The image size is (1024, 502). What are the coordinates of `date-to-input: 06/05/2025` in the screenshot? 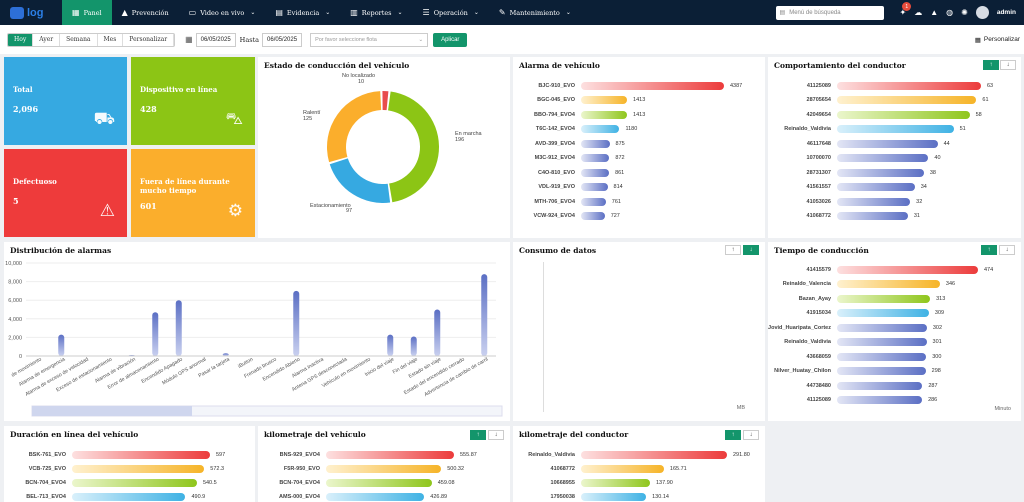 It's located at (282, 39).